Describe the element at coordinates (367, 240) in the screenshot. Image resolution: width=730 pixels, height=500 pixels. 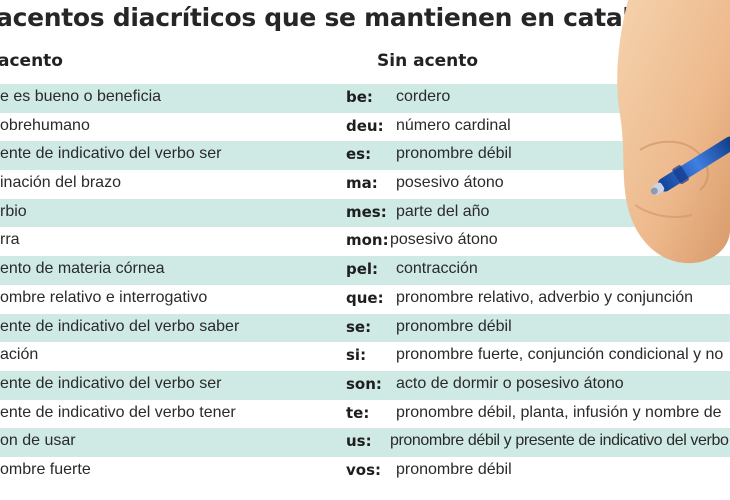
I see `unaccented-word: mon:` at that location.